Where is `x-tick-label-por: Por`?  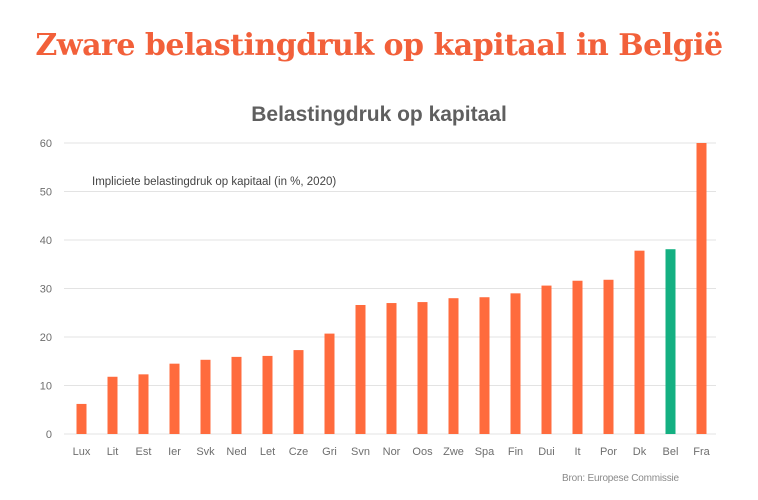 x-tick-label-por: Por is located at coordinates (608, 452).